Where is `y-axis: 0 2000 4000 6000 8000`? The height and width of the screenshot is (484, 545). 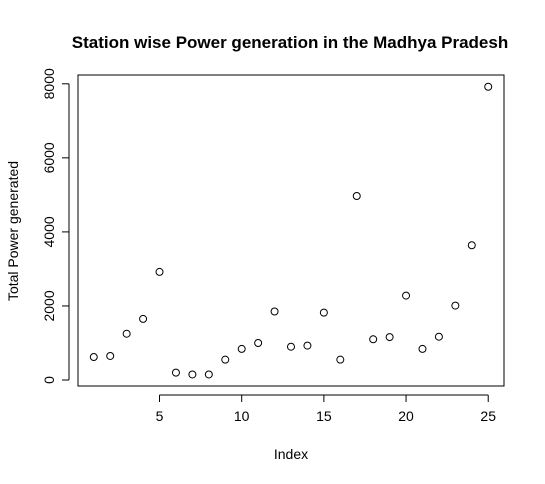 y-axis: 0 2000 4000 6000 8000 is located at coordinates (55, 226).